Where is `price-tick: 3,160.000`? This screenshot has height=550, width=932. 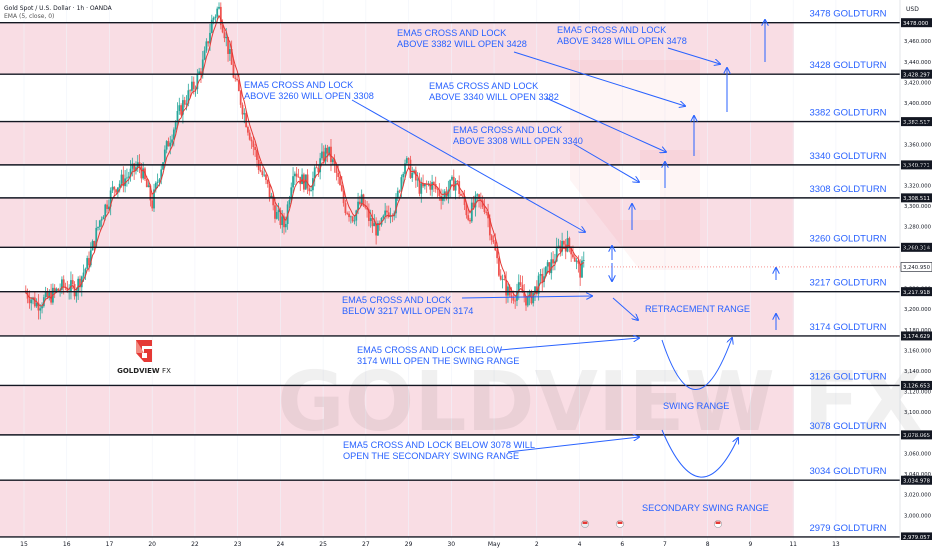 price-tick: 3,160.000 is located at coordinates (918, 351).